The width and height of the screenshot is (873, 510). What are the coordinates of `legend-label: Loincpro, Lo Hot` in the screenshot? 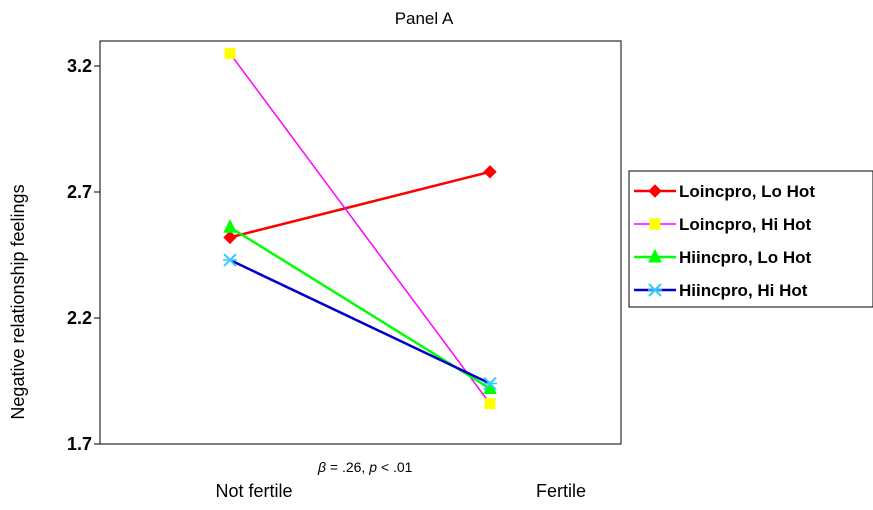 It's located at (747, 191).